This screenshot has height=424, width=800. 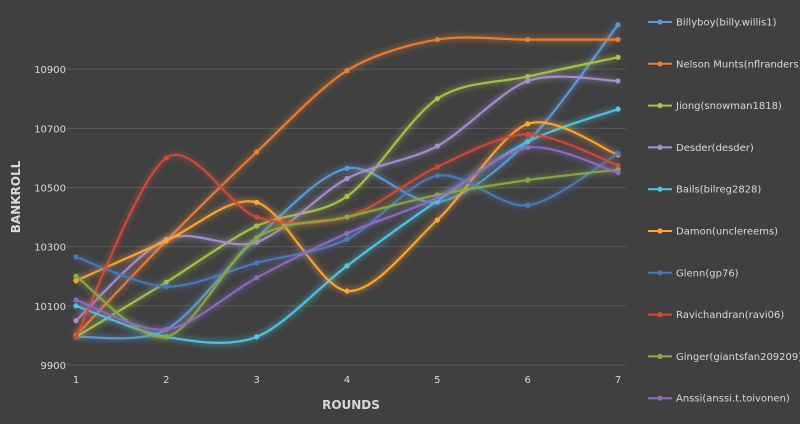 I want to click on legend-label: Bails(bilreg2828), so click(x=718, y=190).